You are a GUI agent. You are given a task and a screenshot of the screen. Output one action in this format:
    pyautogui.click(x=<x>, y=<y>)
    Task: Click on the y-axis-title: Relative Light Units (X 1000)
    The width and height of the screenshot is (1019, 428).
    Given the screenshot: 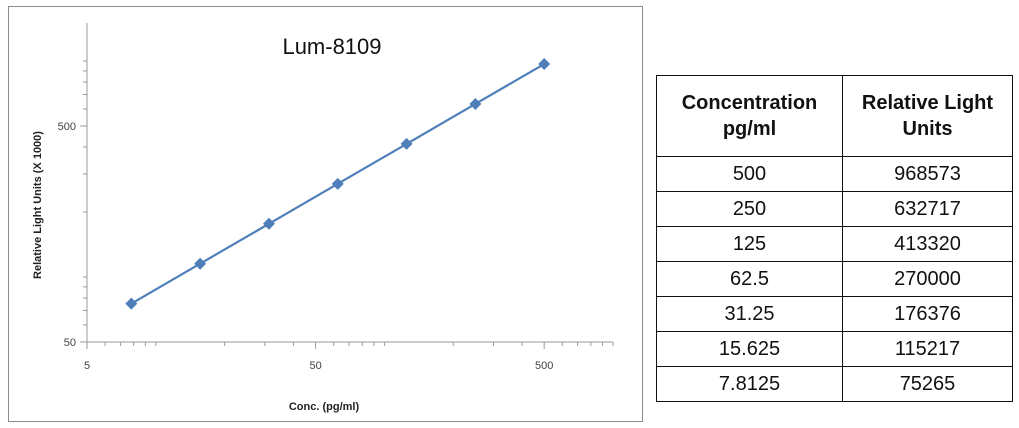 What is the action you would take?
    pyautogui.click(x=38, y=205)
    